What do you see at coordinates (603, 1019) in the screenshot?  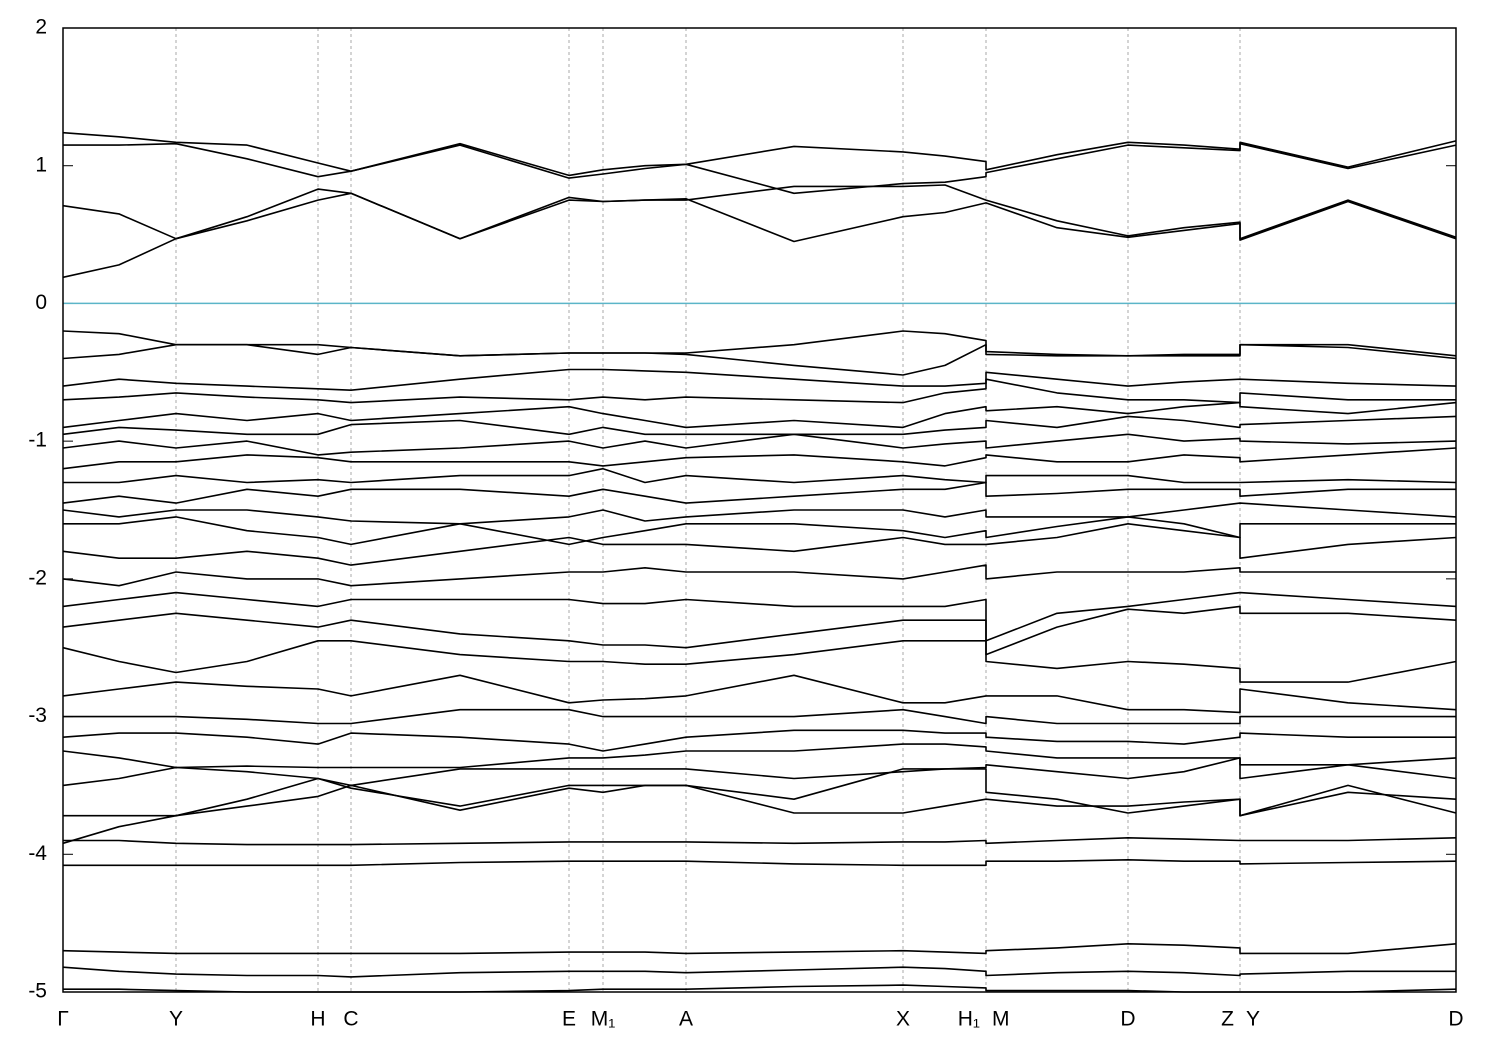 I see `x-tick-label: M₁` at bounding box center [603, 1019].